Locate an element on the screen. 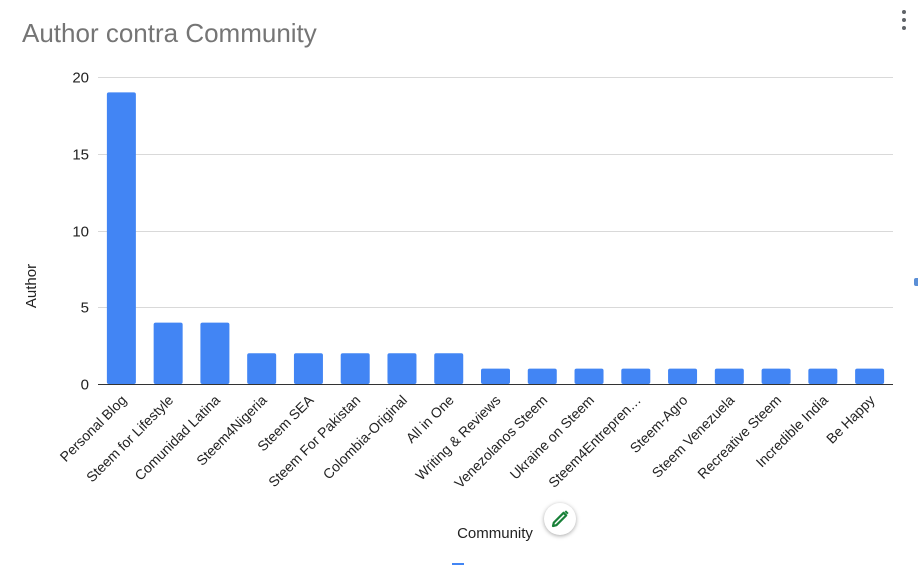 Image resolution: width=918 pixels, height=566 pixels. x-tick-label: Steem Venezuela is located at coordinates (693, 436).